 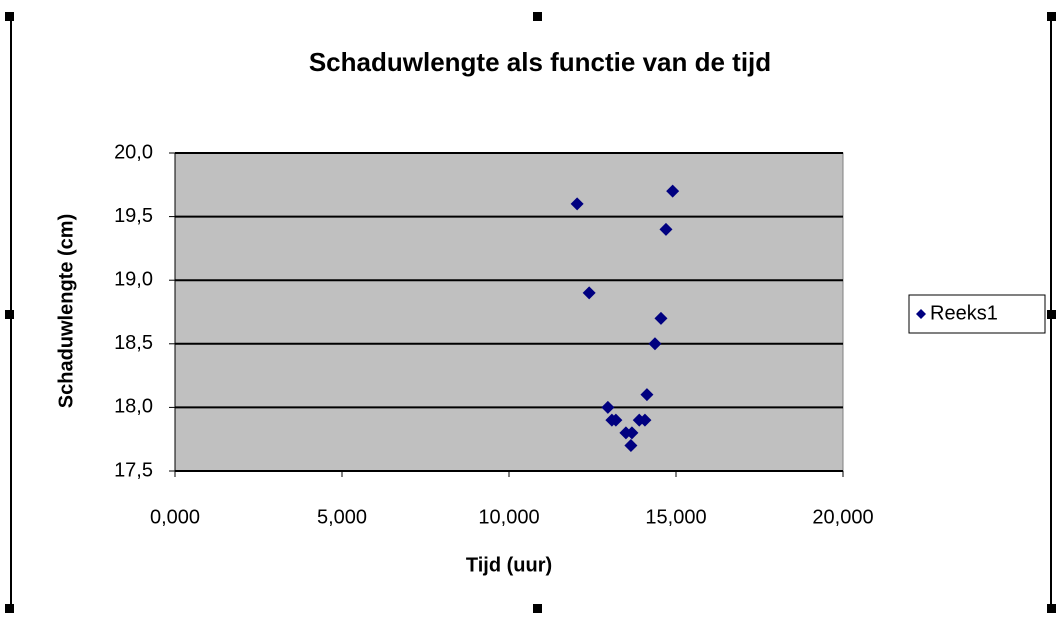 What do you see at coordinates (842, 517) in the screenshot?
I see `x-tick-label: 20,000` at bounding box center [842, 517].